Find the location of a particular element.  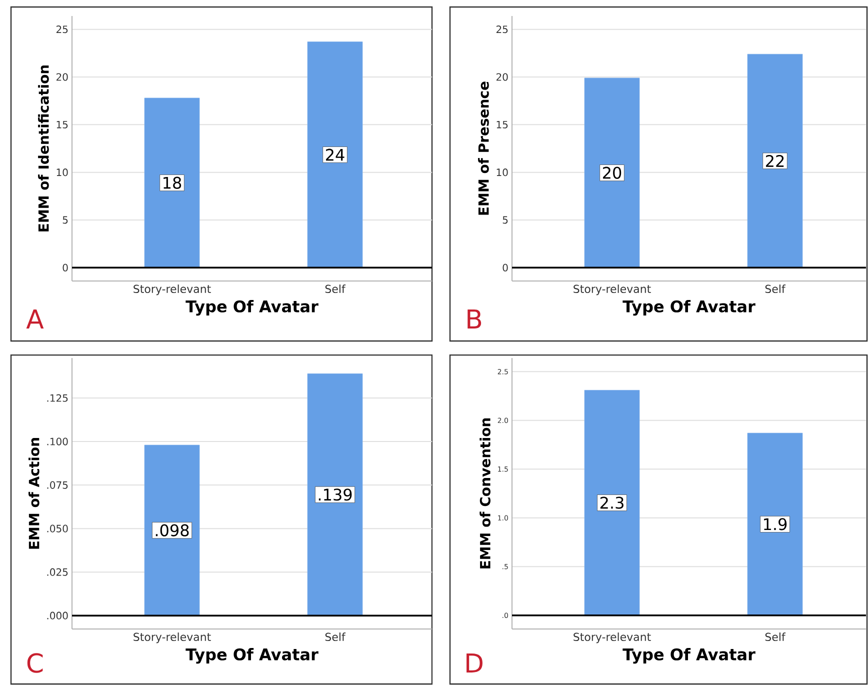

data-label: .139 is located at coordinates (335, 494).